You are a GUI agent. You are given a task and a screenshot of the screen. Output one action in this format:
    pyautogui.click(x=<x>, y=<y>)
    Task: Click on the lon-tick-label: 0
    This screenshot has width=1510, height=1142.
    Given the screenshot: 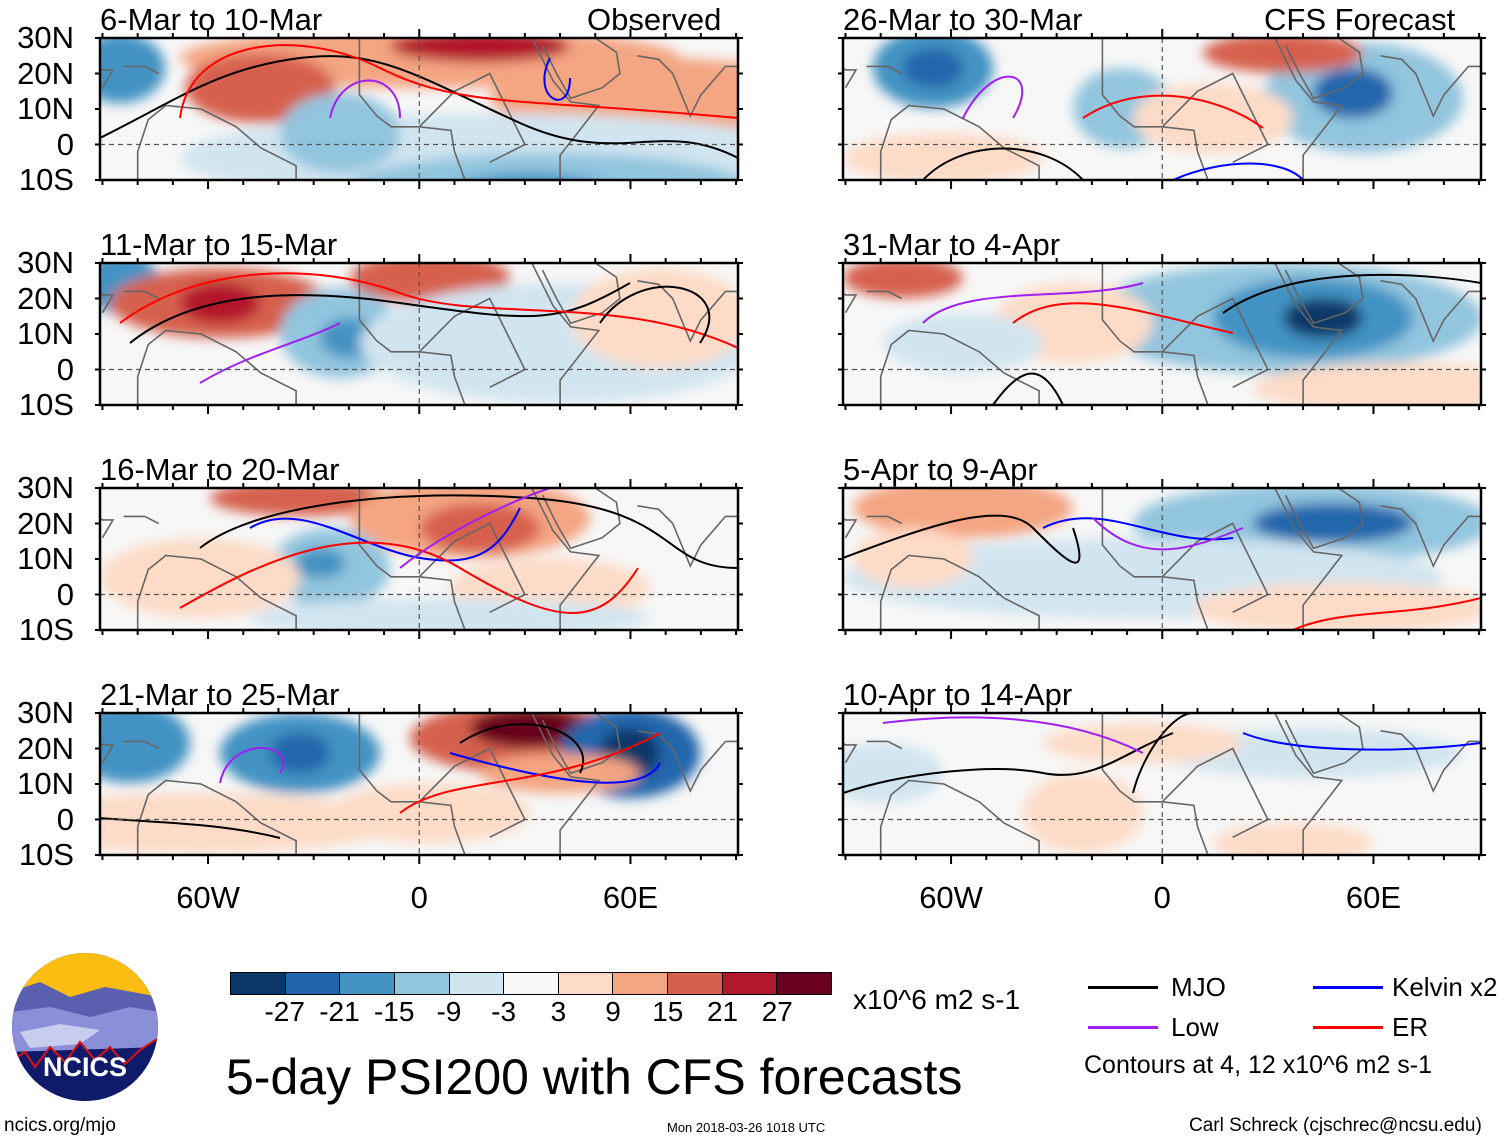 What is the action you would take?
    pyautogui.click(x=1162, y=897)
    